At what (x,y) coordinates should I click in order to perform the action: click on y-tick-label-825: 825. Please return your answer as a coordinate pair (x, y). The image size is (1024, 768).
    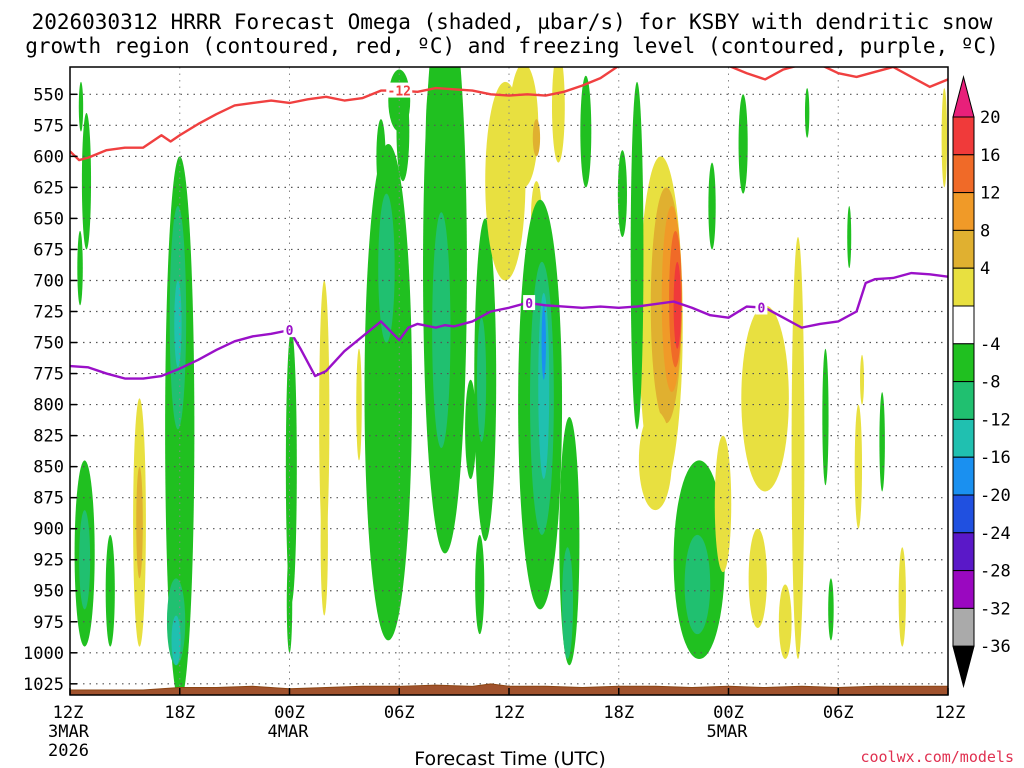
    Looking at the image, I should click on (48, 437).